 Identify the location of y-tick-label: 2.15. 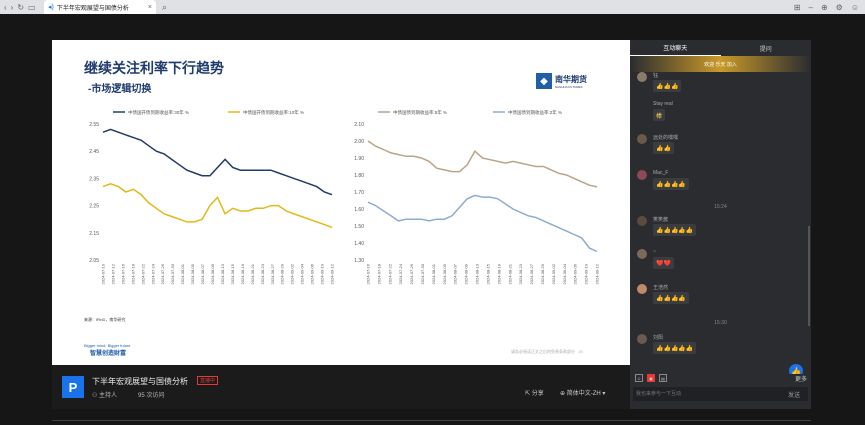
(94, 234).